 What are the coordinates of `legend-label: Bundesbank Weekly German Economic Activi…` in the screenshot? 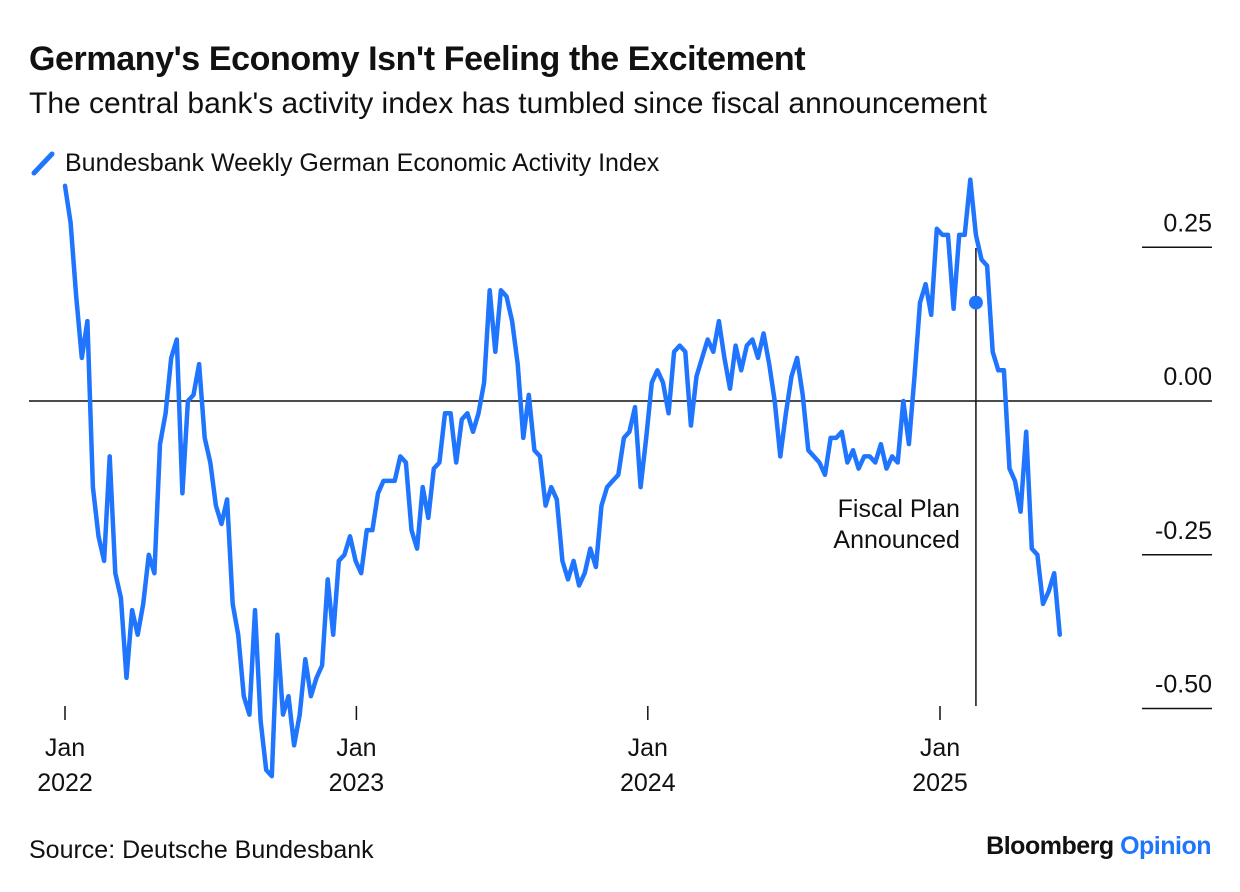 It's located at (362, 162).